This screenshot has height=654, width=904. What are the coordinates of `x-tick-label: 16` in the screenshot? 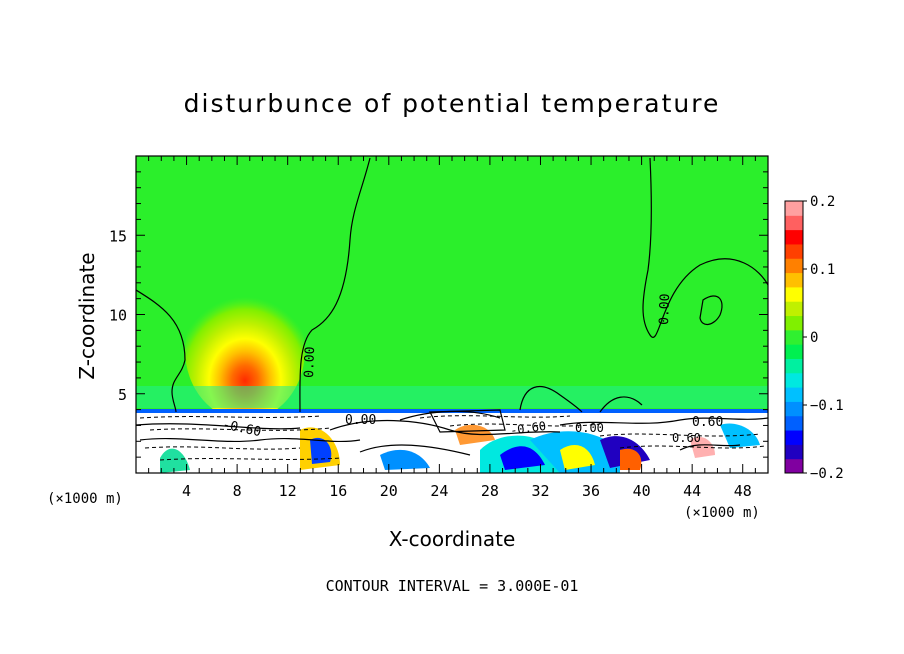 It's located at (338, 491).